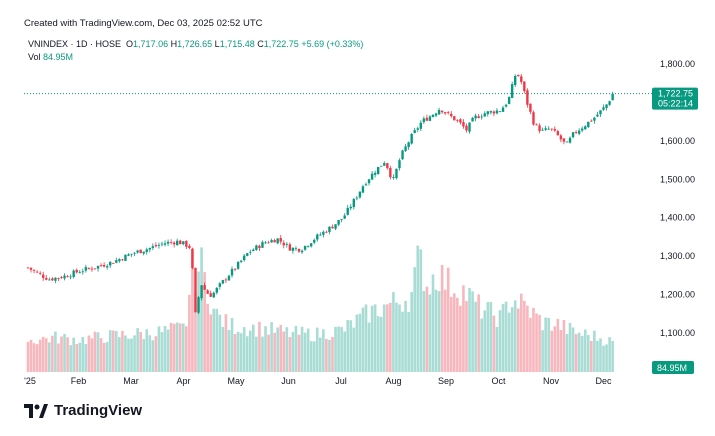 The height and width of the screenshot is (436, 715). Describe the element at coordinates (237, 44) in the screenshot. I see `low-value: 1,715.48` at that location.